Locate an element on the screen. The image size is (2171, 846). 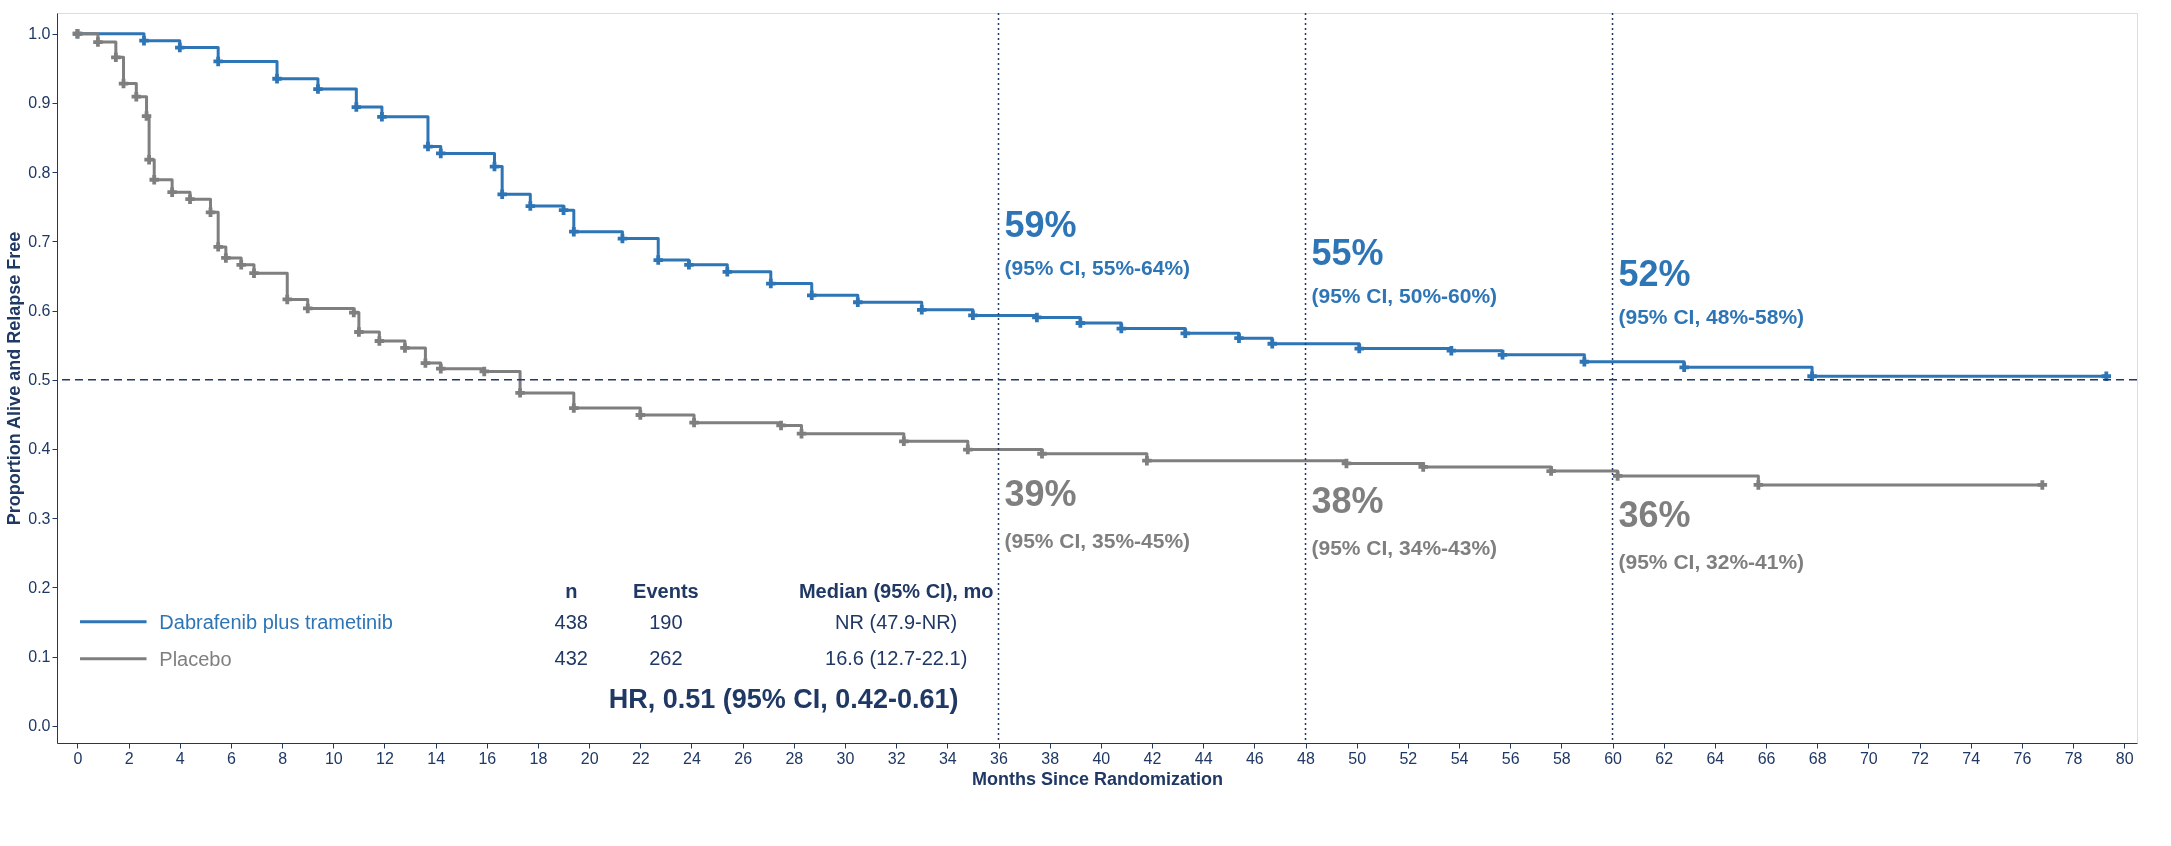
legend-label: Dabrafenib plus trametinib is located at coordinates (276, 621).